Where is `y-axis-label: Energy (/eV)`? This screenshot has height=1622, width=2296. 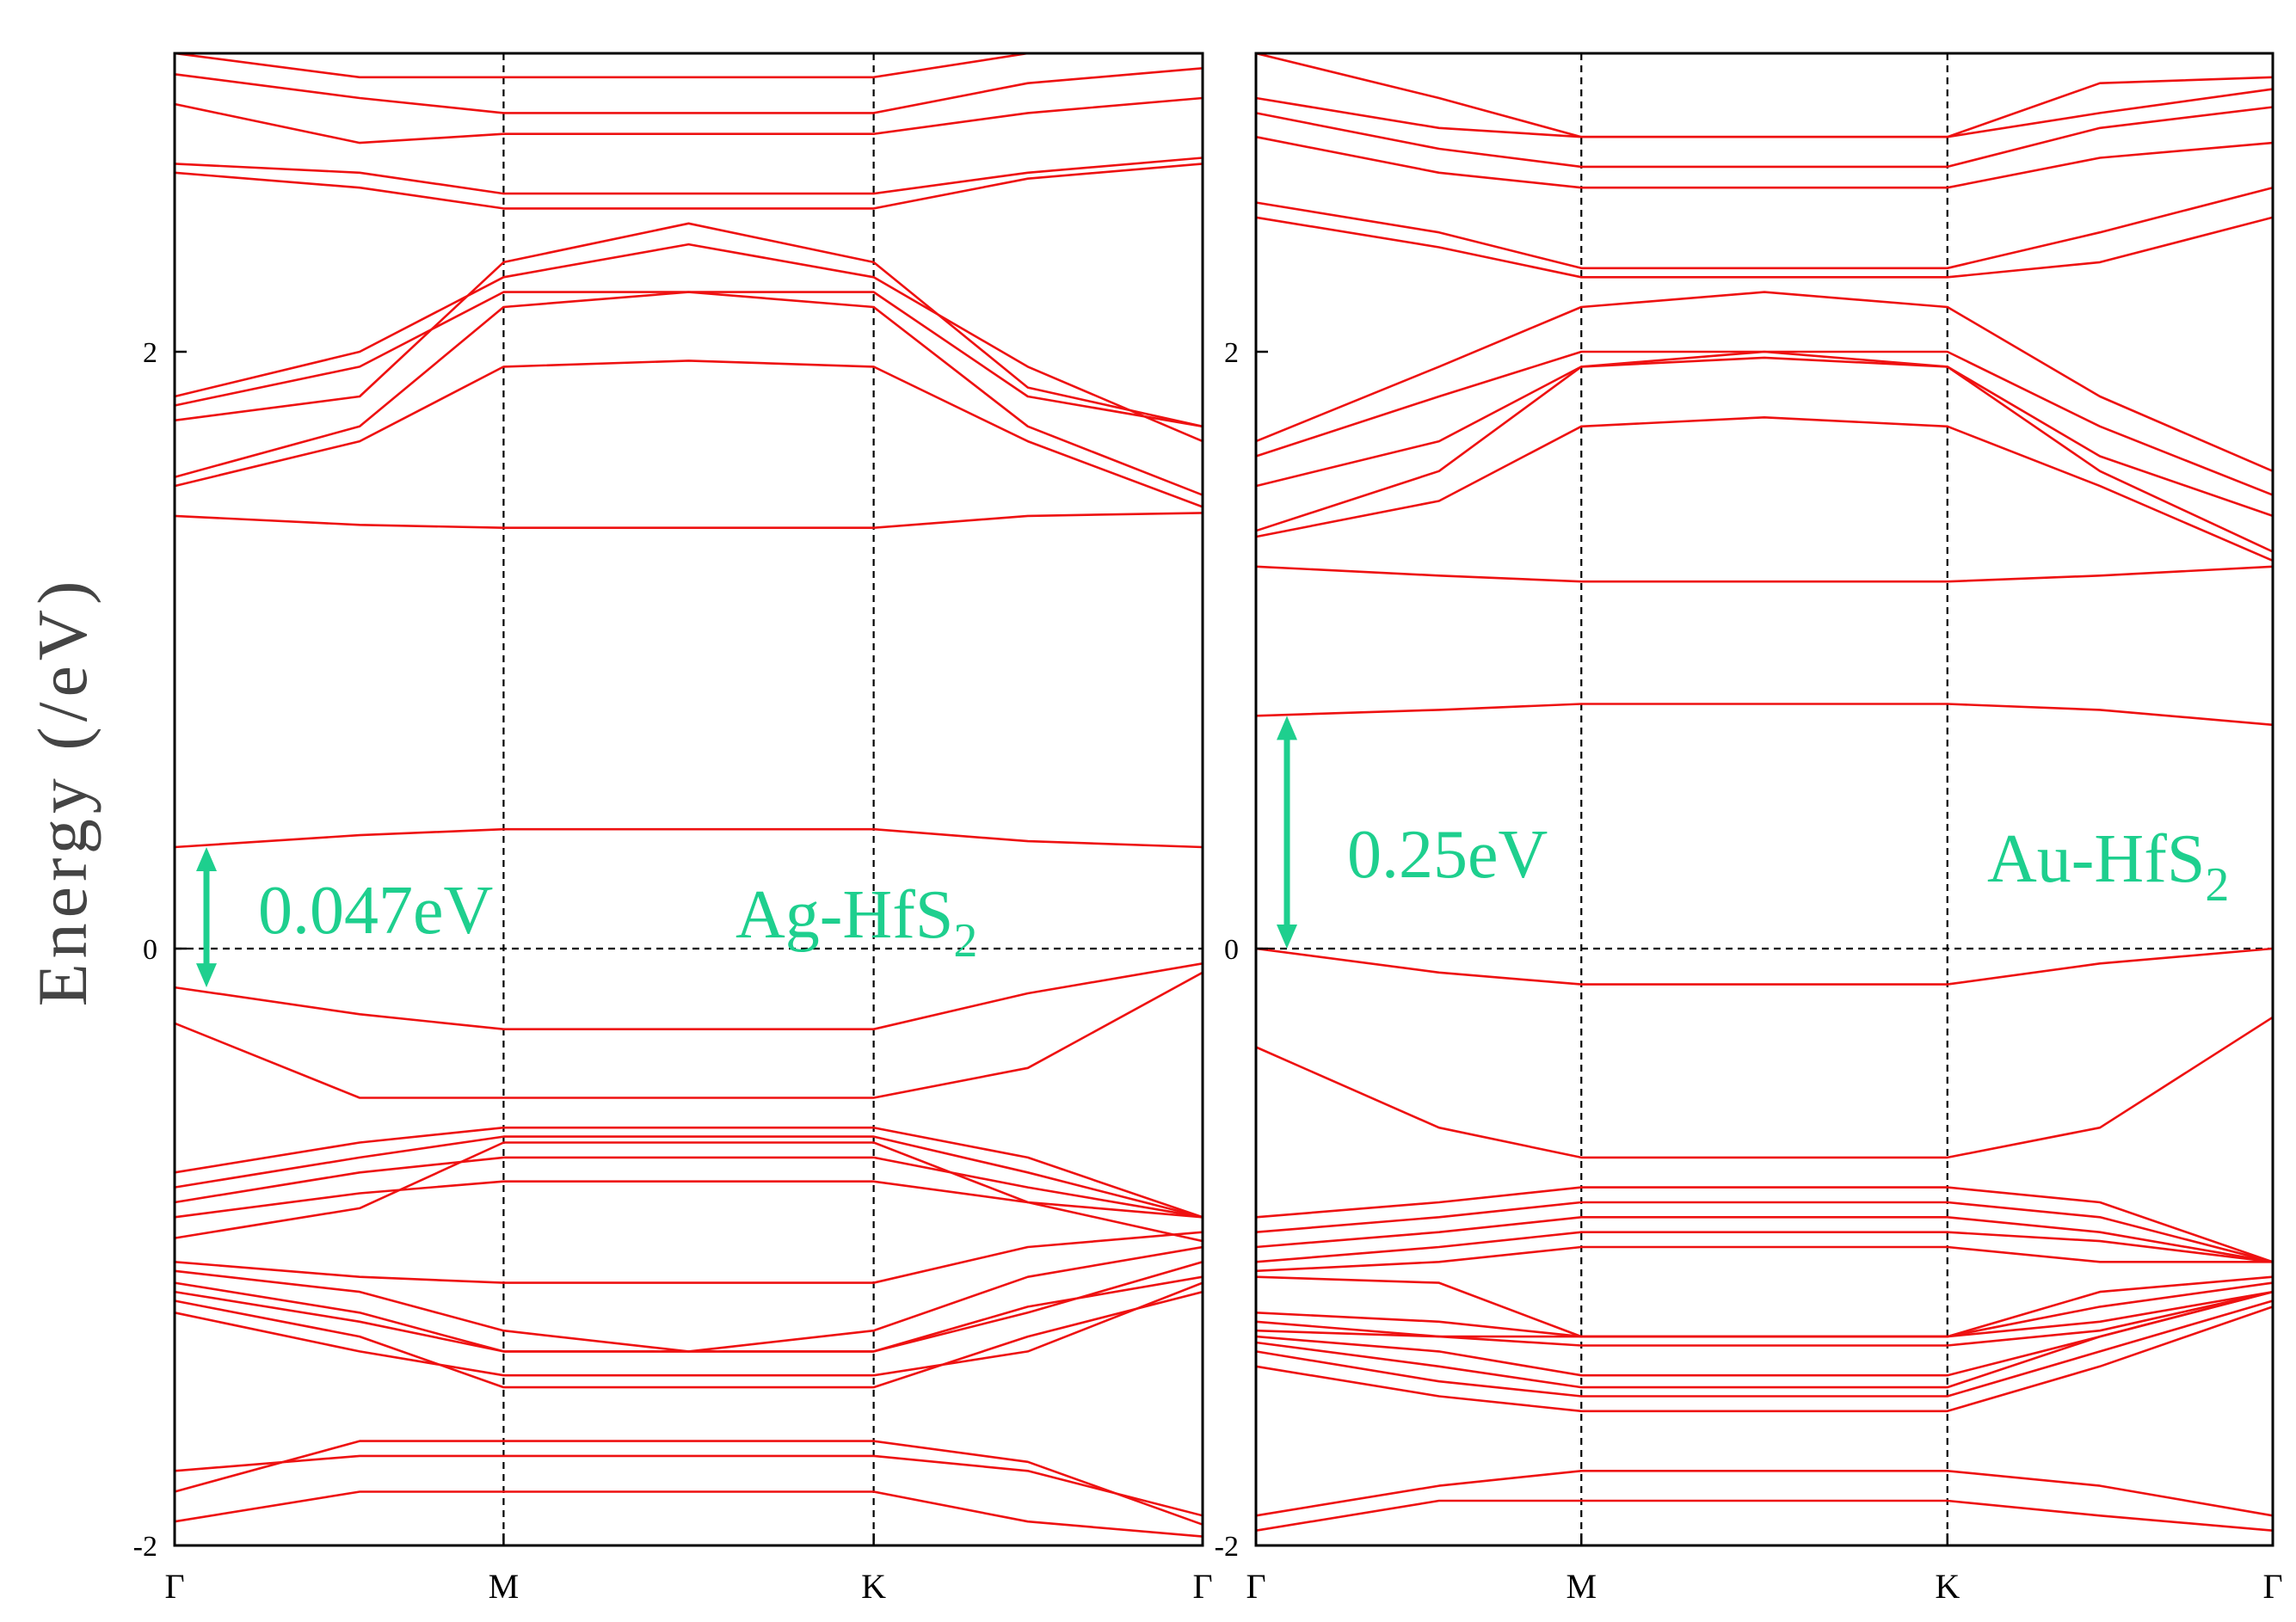 y-axis-label: Energy (/eV) is located at coordinates (62, 791).